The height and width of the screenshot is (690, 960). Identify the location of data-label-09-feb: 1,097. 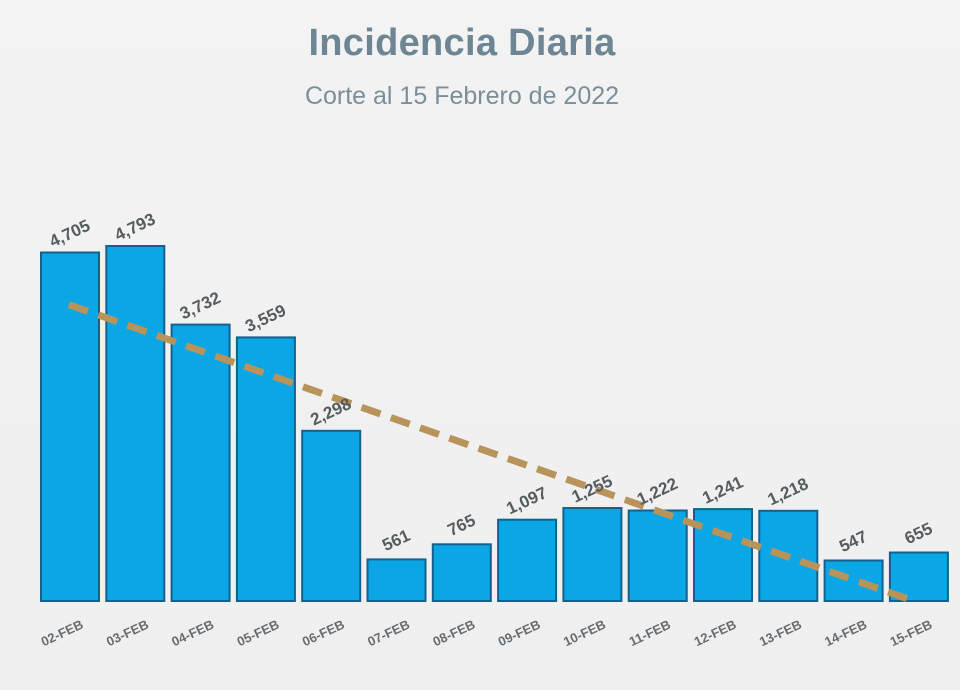
(526, 500).